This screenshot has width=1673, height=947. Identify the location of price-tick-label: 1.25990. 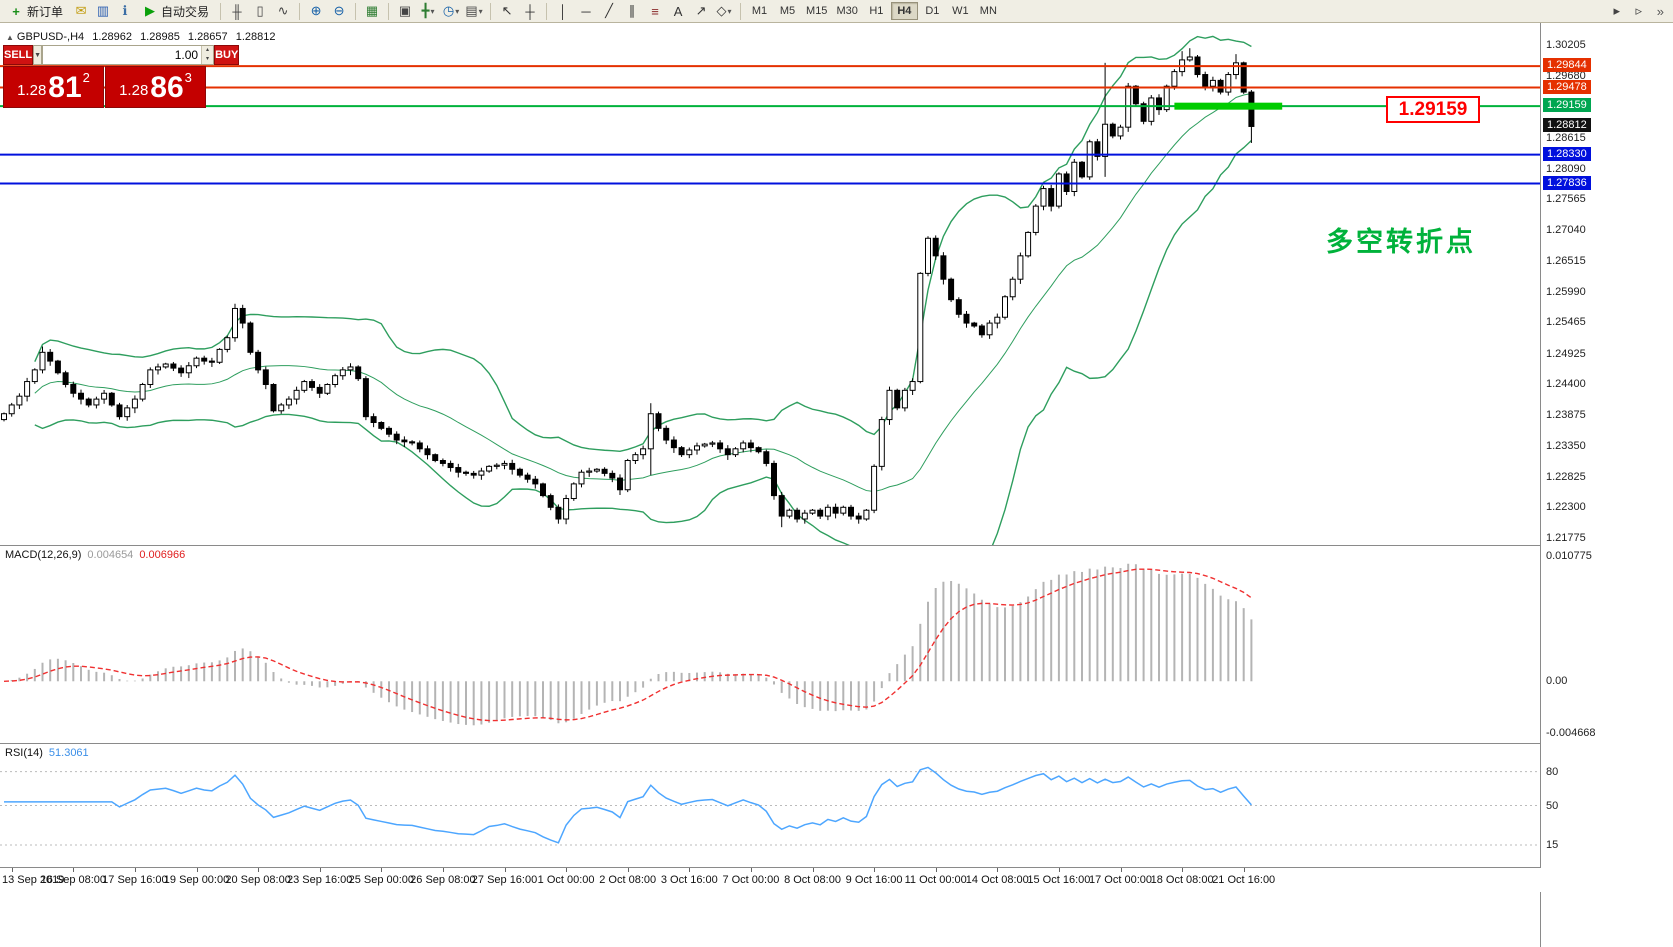
(1566, 291).